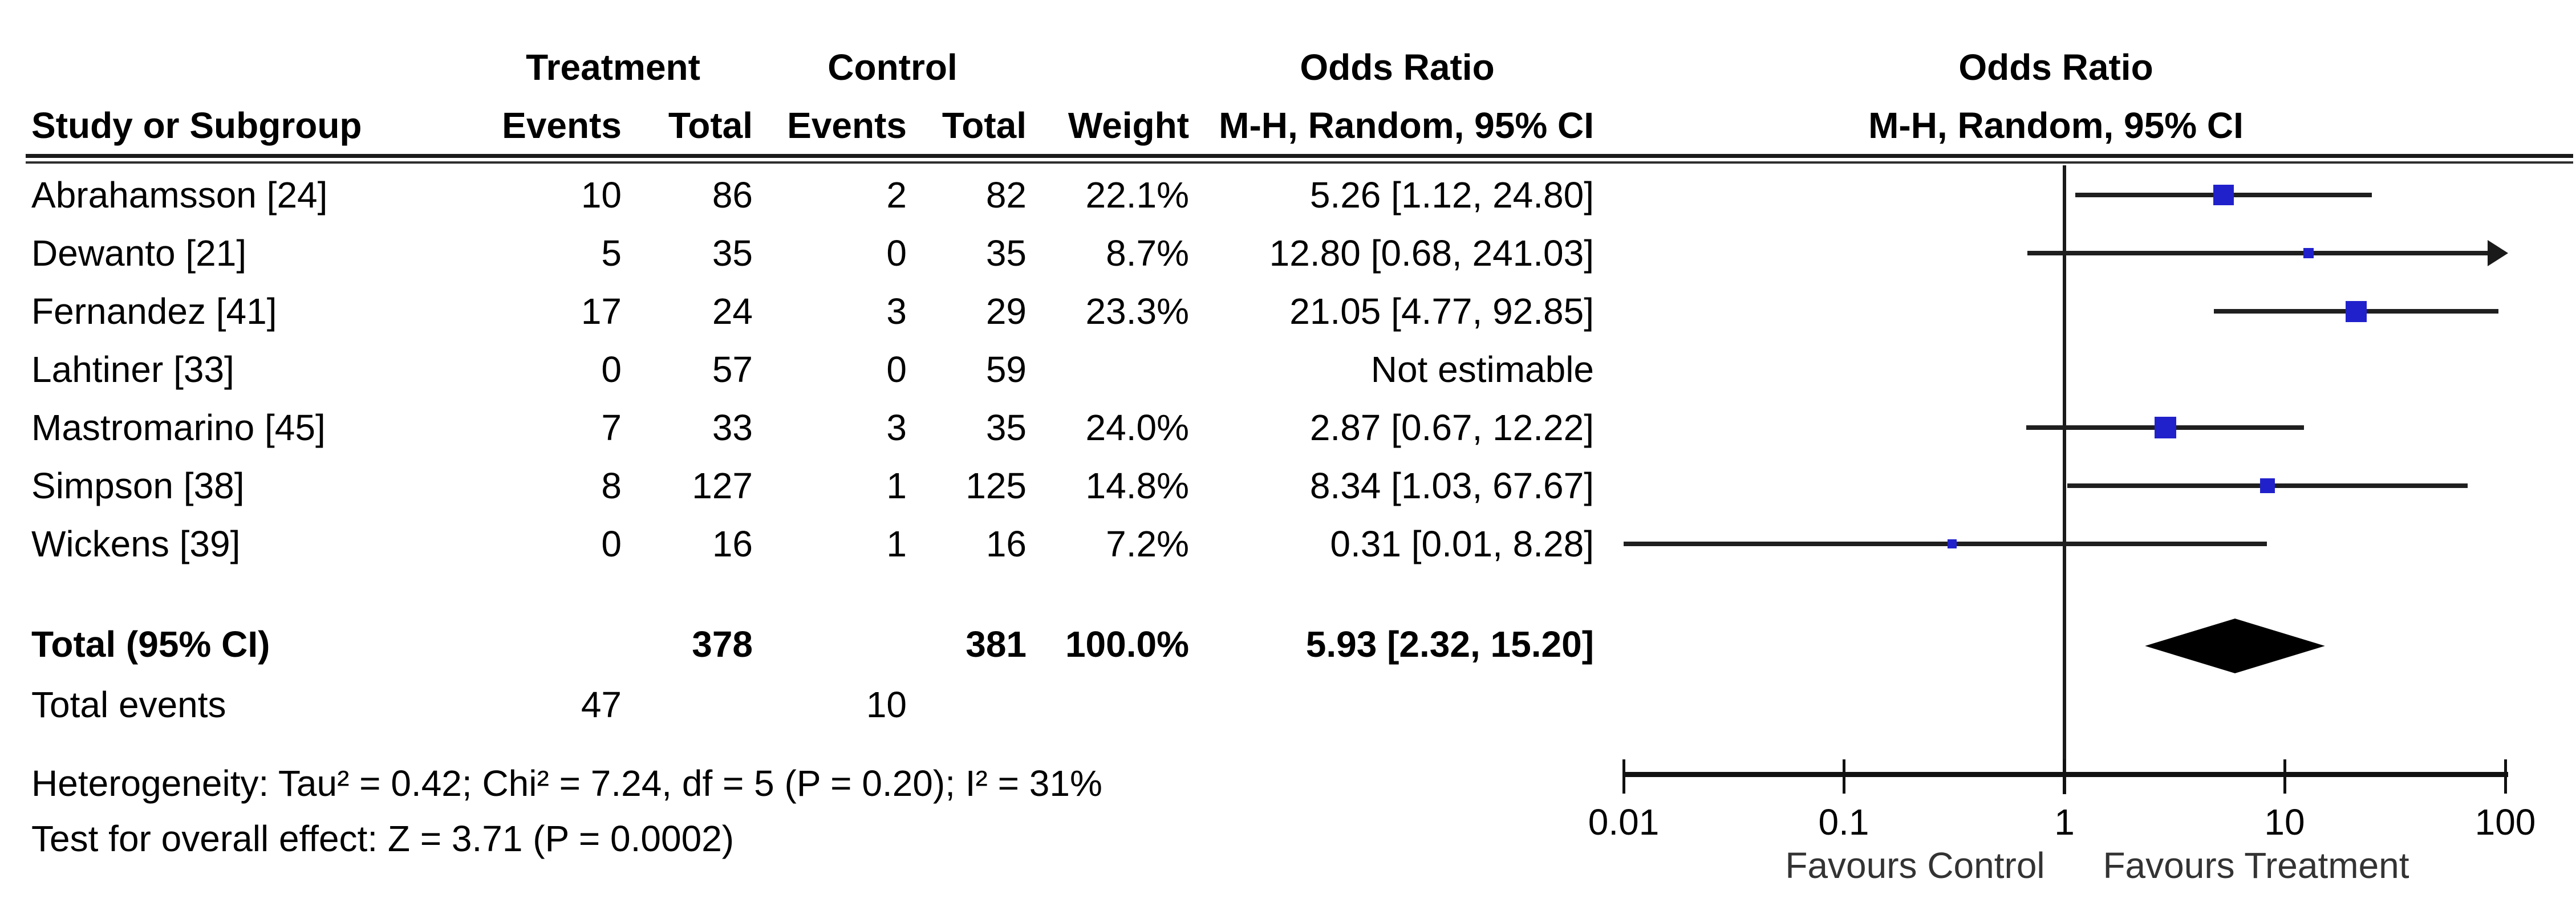 This screenshot has width=2576, height=923. What do you see at coordinates (893, 67) in the screenshot?
I see `control-group-header: Control` at bounding box center [893, 67].